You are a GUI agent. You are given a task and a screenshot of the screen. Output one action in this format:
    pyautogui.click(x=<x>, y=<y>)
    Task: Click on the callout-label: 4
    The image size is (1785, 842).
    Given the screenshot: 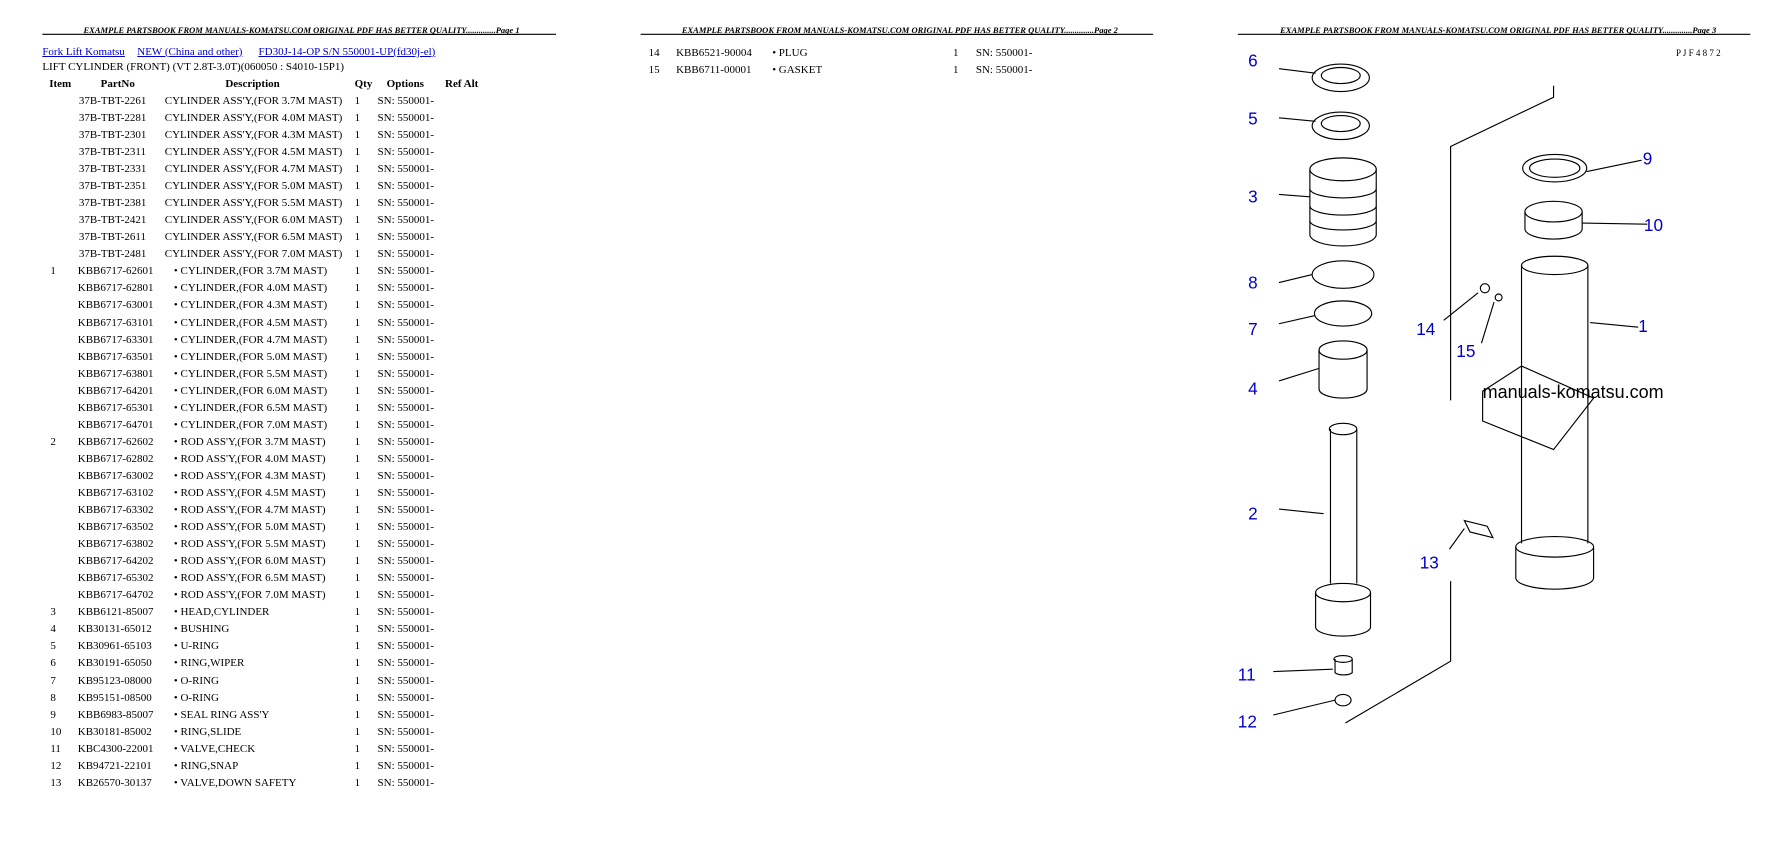 What is the action you would take?
    pyautogui.click(x=1253, y=389)
    